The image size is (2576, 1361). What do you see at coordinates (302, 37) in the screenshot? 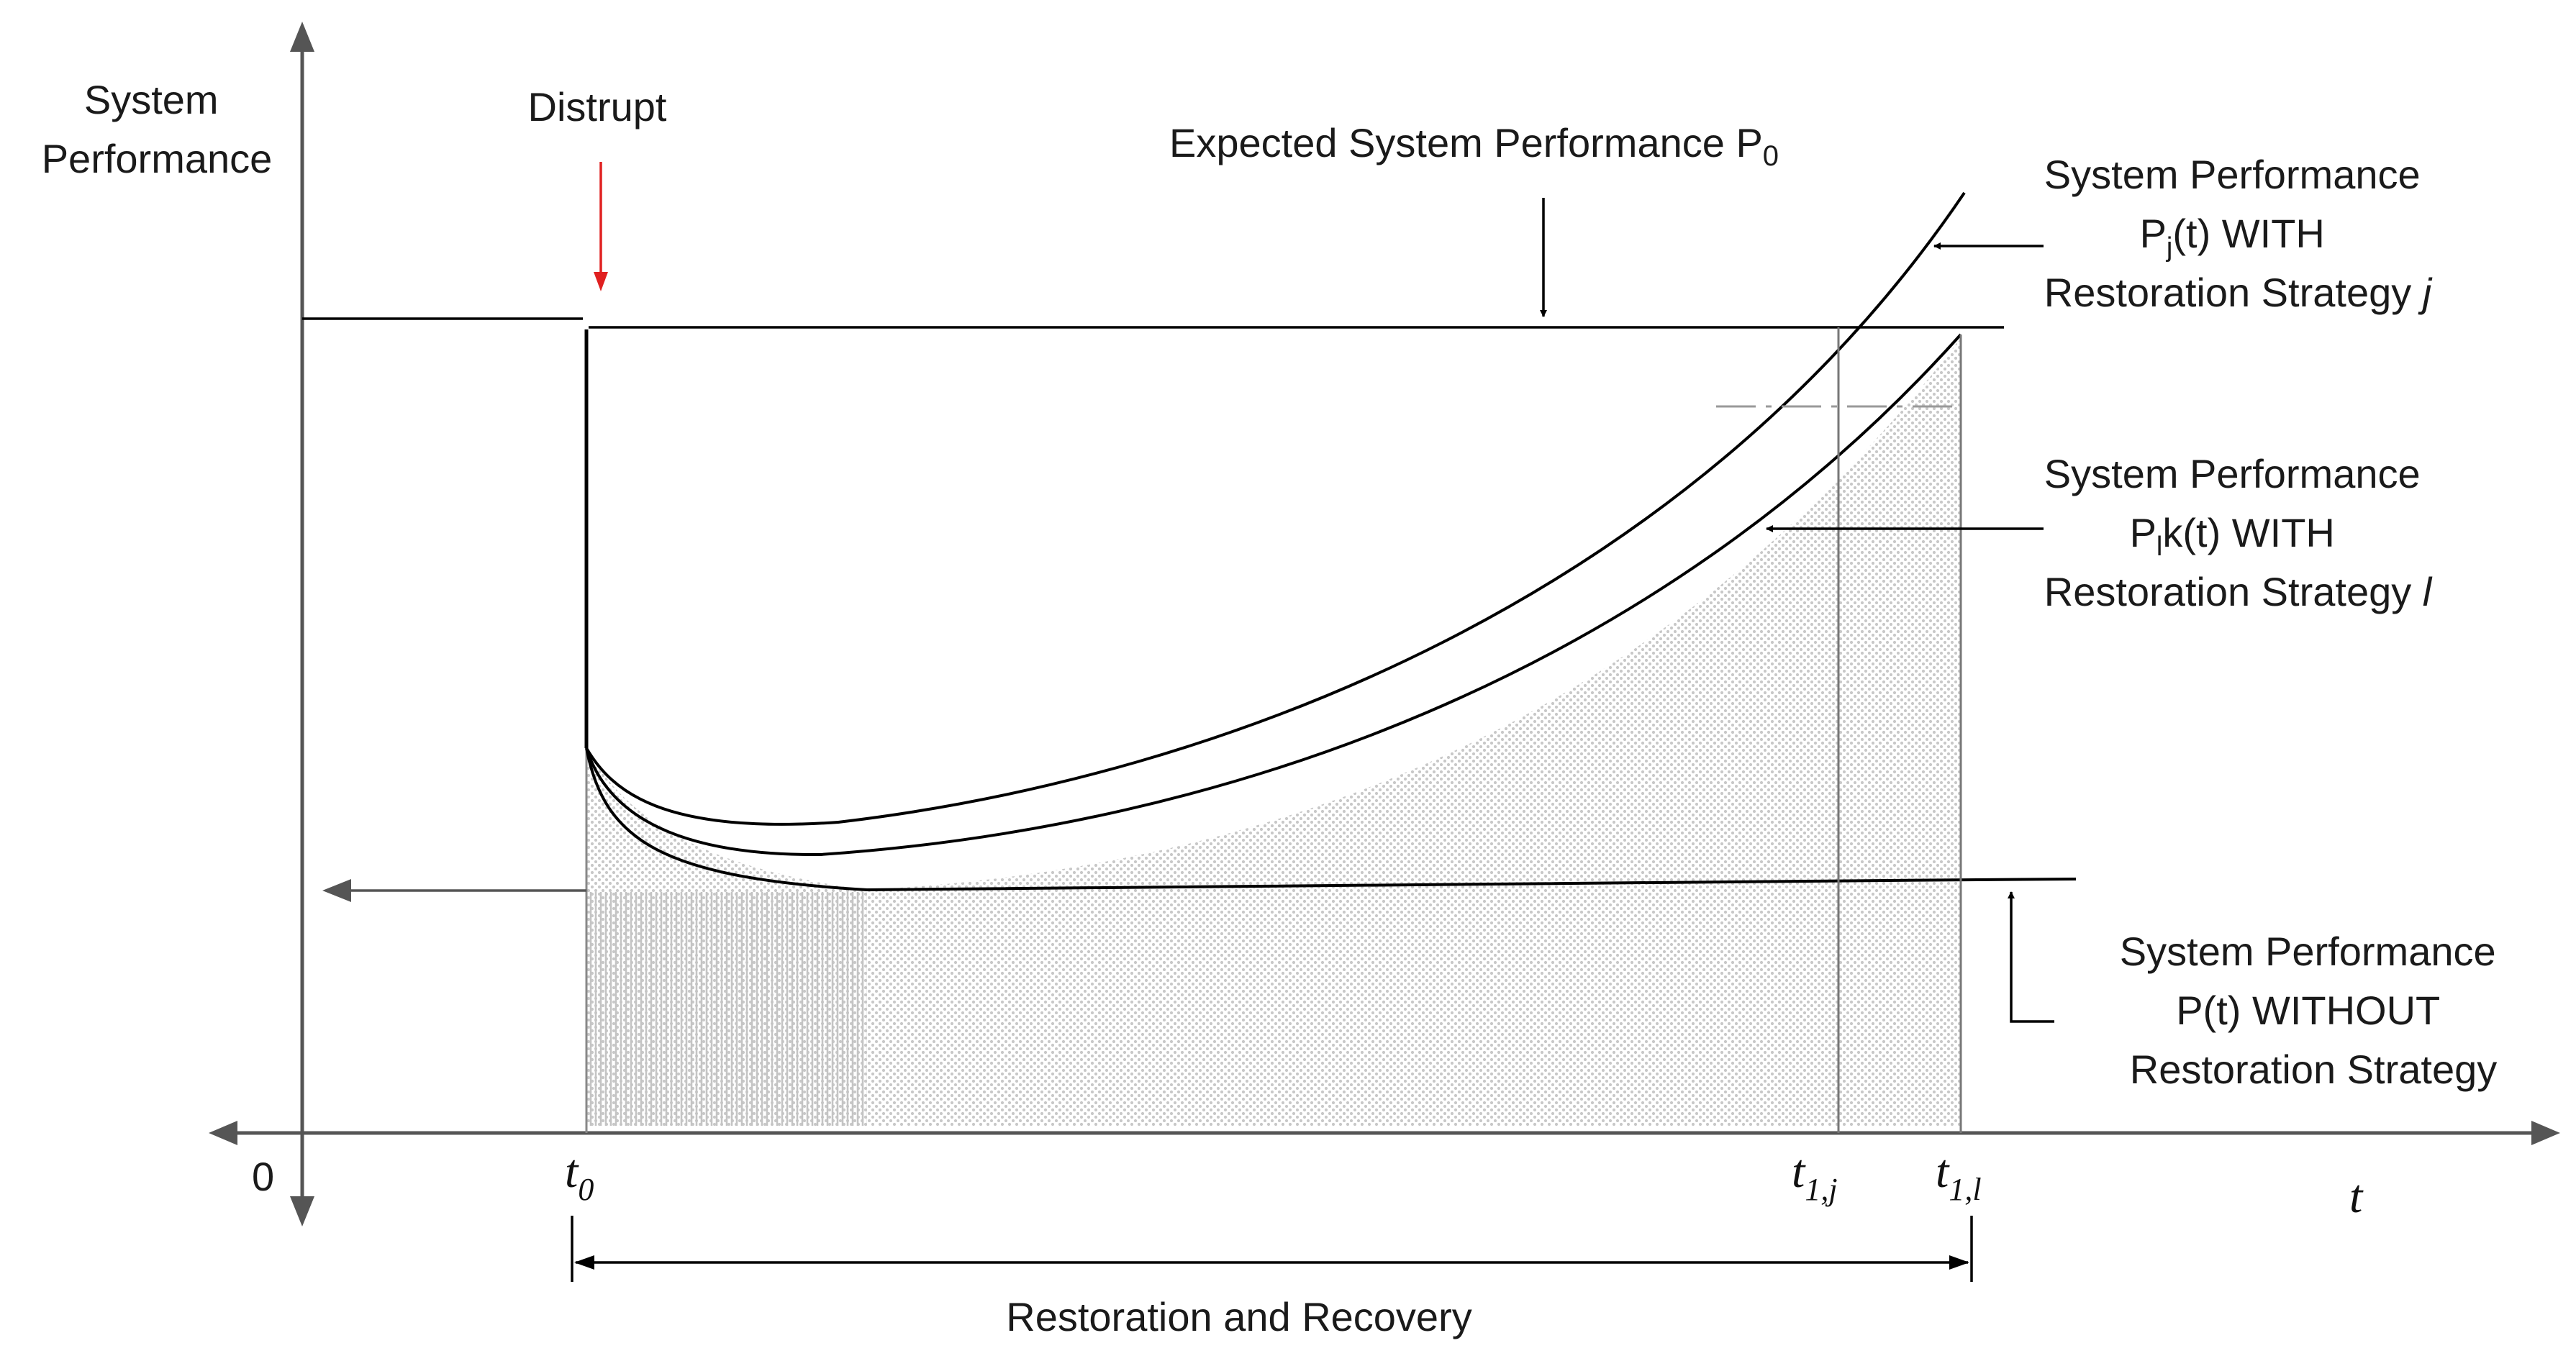
I see `y-axis-top-arrowhead` at bounding box center [302, 37].